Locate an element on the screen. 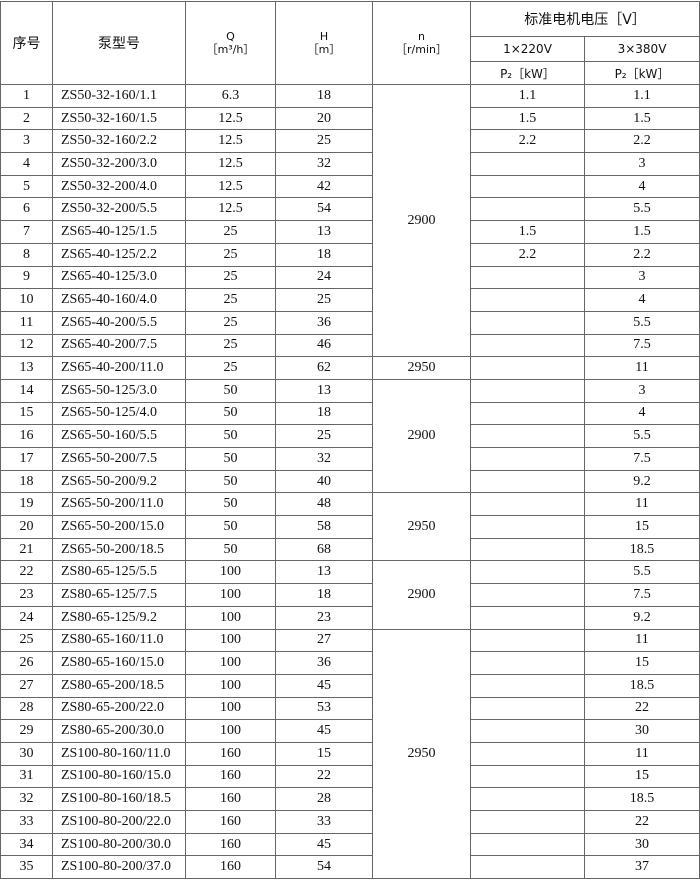 Image resolution: width=700 pixels, height=884 pixels. table-row: 15 ZS65-50-125/4.0 50 18 4 is located at coordinates (350, 413).